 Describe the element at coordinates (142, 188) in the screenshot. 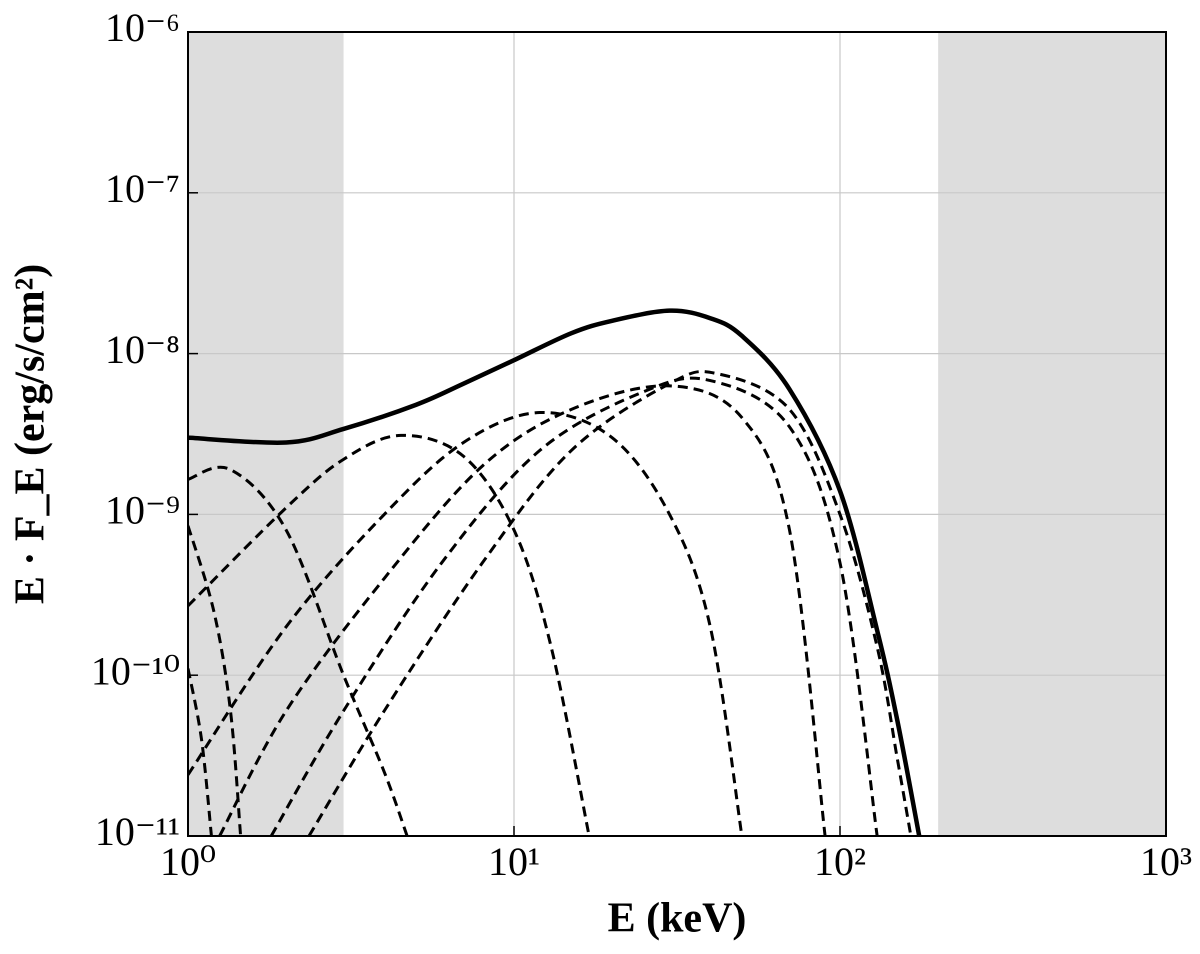

I see `y-tick-label: 10⁻⁷` at that location.